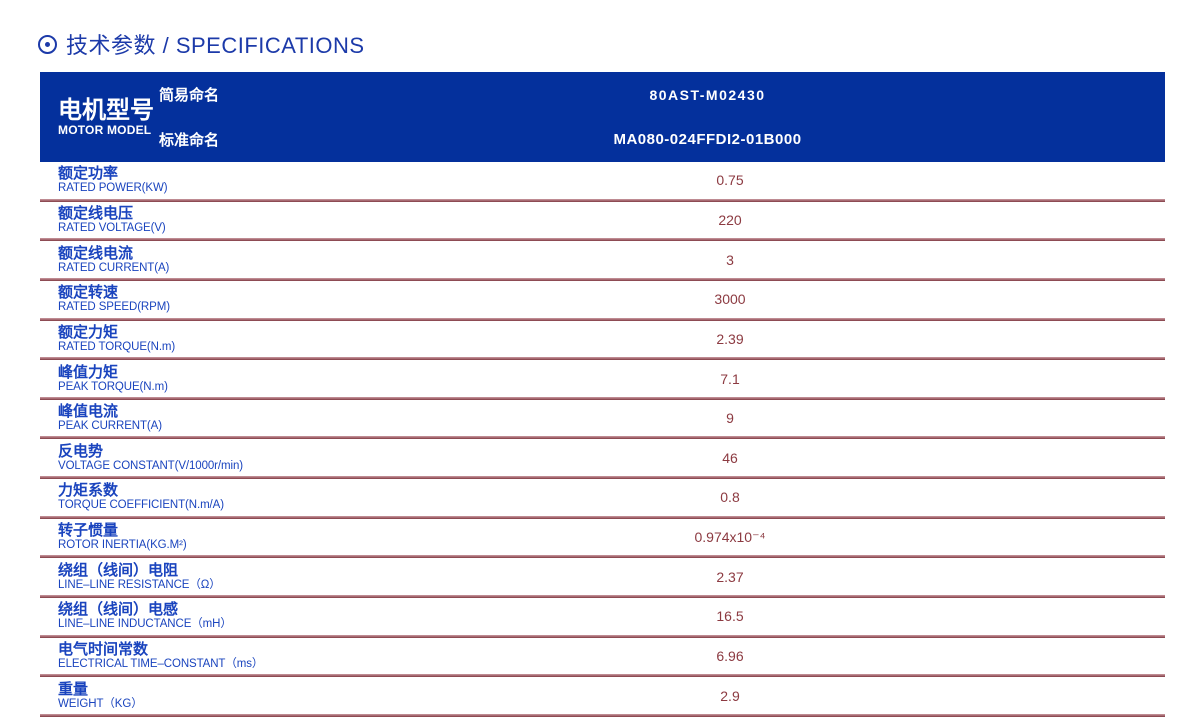  What do you see at coordinates (88, 372) in the screenshot?
I see `spec-label-zh: 峰值力矩` at bounding box center [88, 372].